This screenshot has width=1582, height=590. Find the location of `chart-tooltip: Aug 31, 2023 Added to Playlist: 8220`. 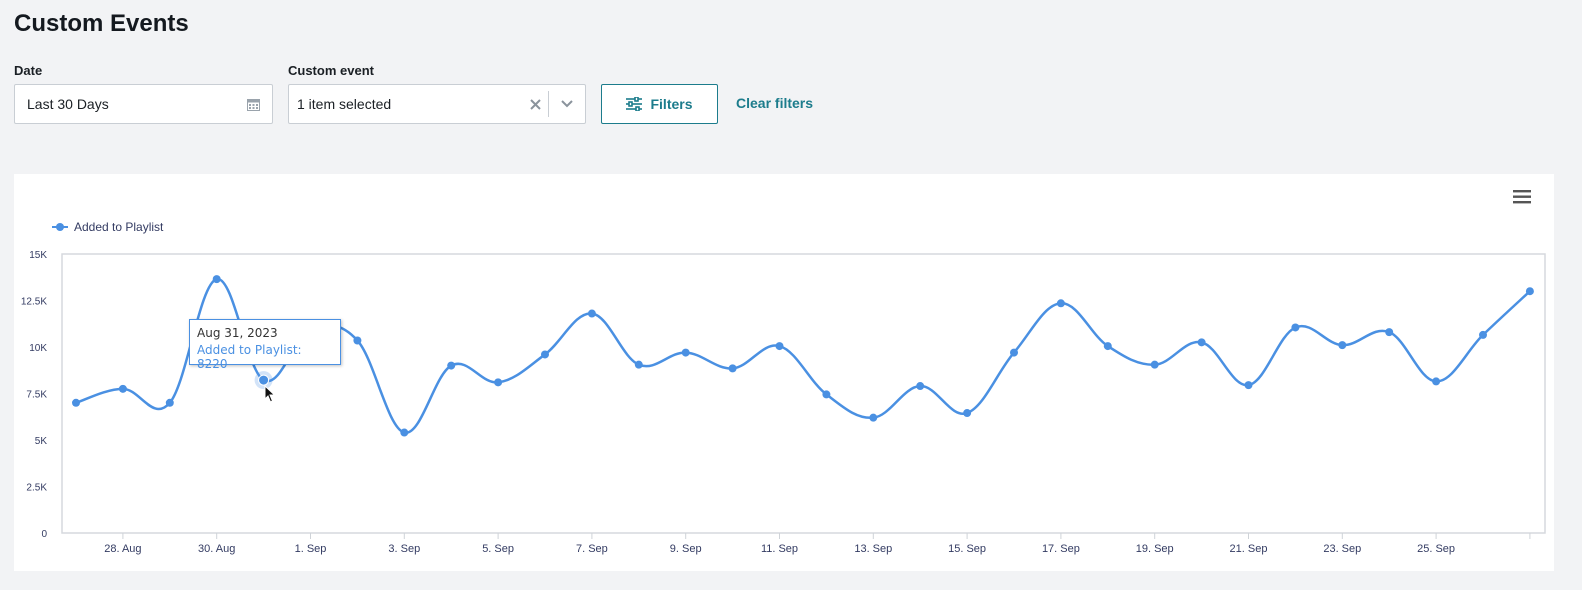

chart-tooltip: Aug 31, 2023 Added to Playlist: 8220 is located at coordinates (265, 345).